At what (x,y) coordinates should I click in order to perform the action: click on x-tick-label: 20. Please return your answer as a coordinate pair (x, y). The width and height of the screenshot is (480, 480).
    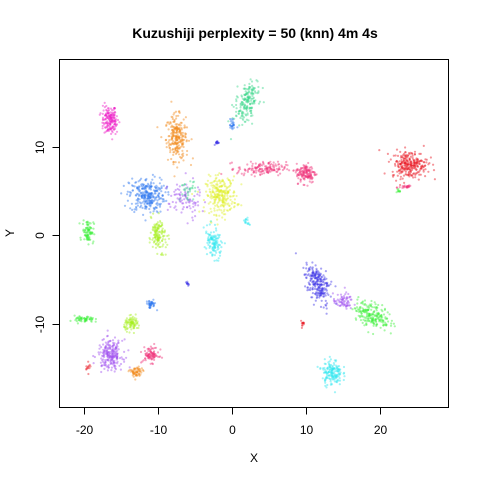
    Looking at the image, I should click on (381, 430).